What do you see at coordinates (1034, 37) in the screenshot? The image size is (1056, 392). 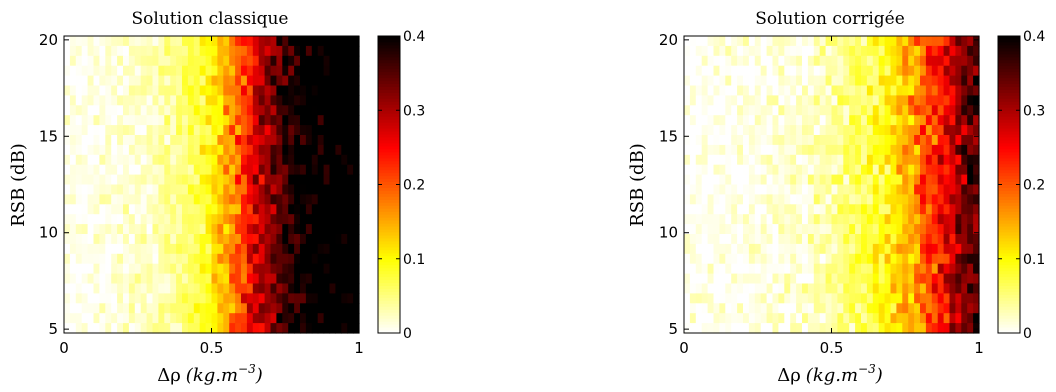 I see `colorbar-tick-label: 0.4` at bounding box center [1034, 37].